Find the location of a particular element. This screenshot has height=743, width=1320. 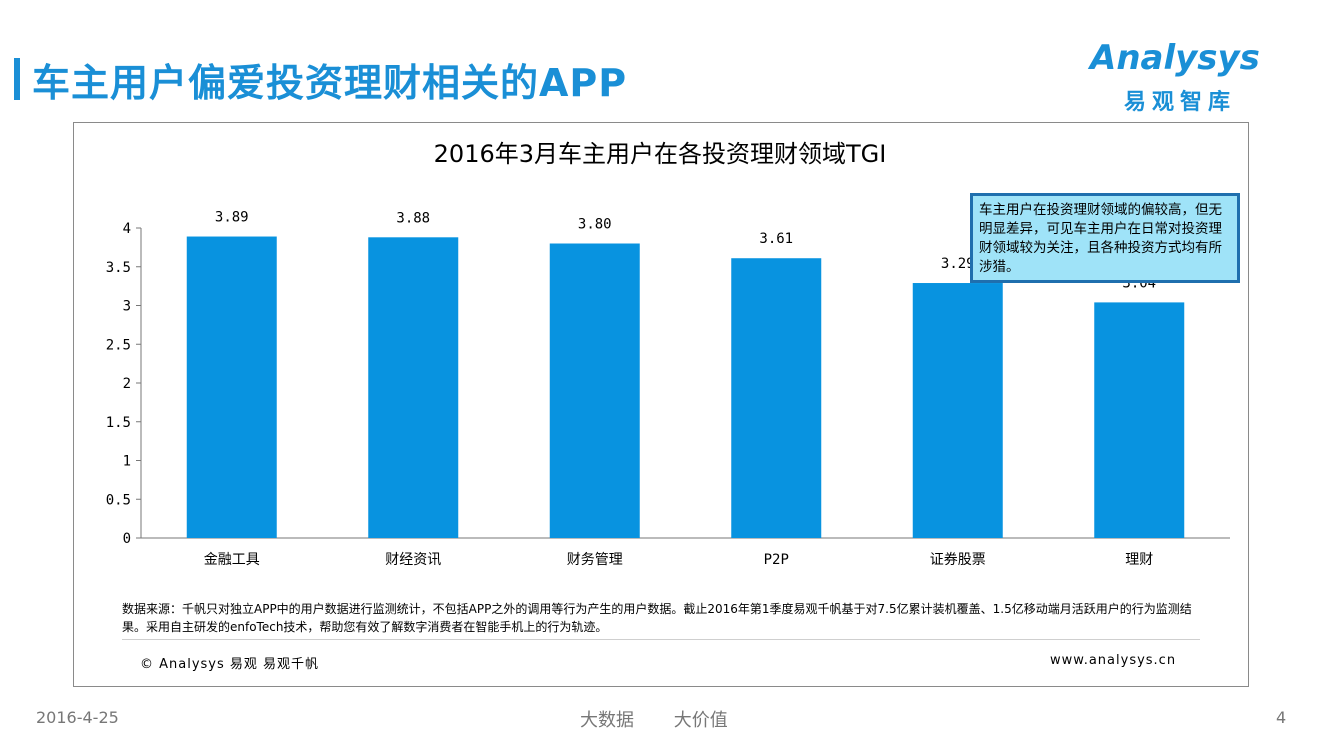

data-label-0: 3.89 is located at coordinates (232, 218).